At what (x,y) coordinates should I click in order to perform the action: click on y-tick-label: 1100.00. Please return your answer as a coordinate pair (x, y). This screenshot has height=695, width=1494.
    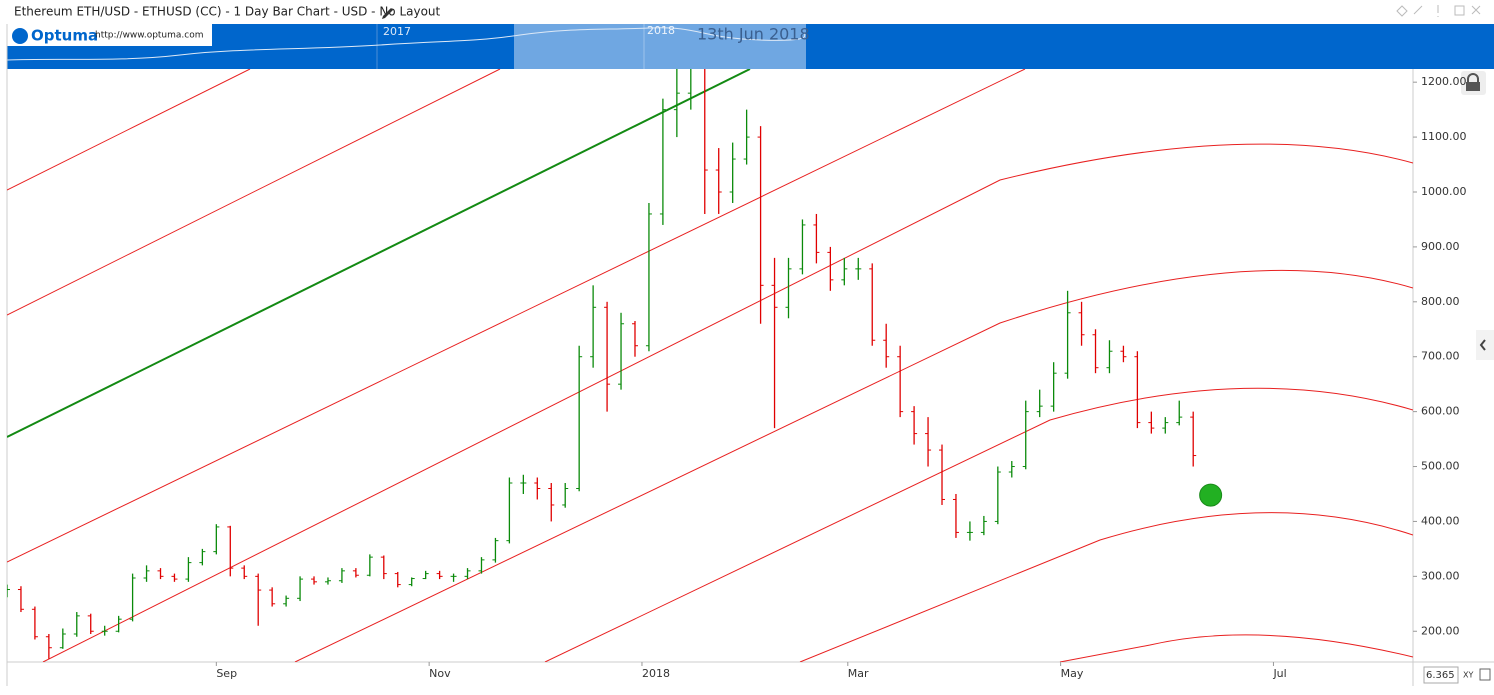
    Looking at the image, I should click on (1444, 136).